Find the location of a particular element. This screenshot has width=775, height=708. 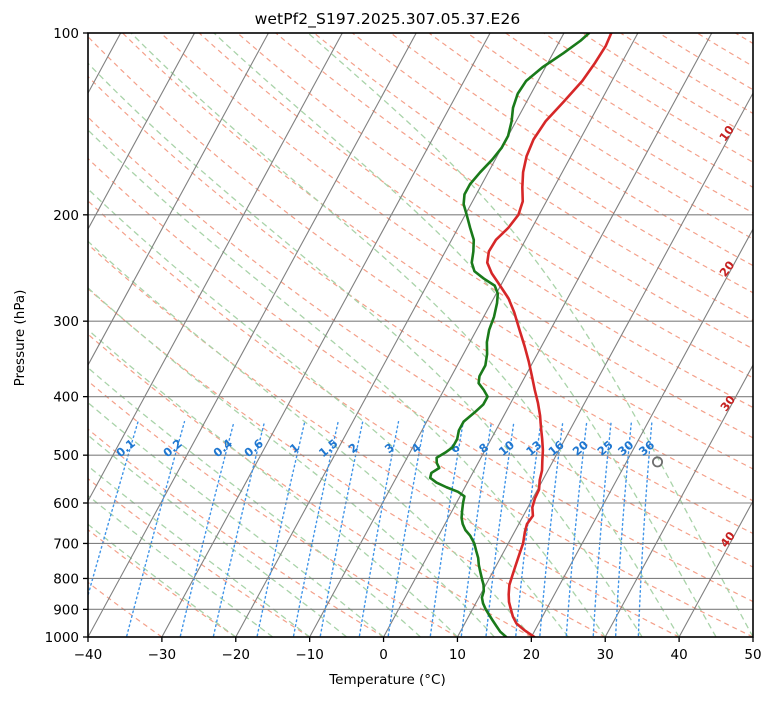

mixing-ratio-label: 0.2 is located at coordinates (172, 448).